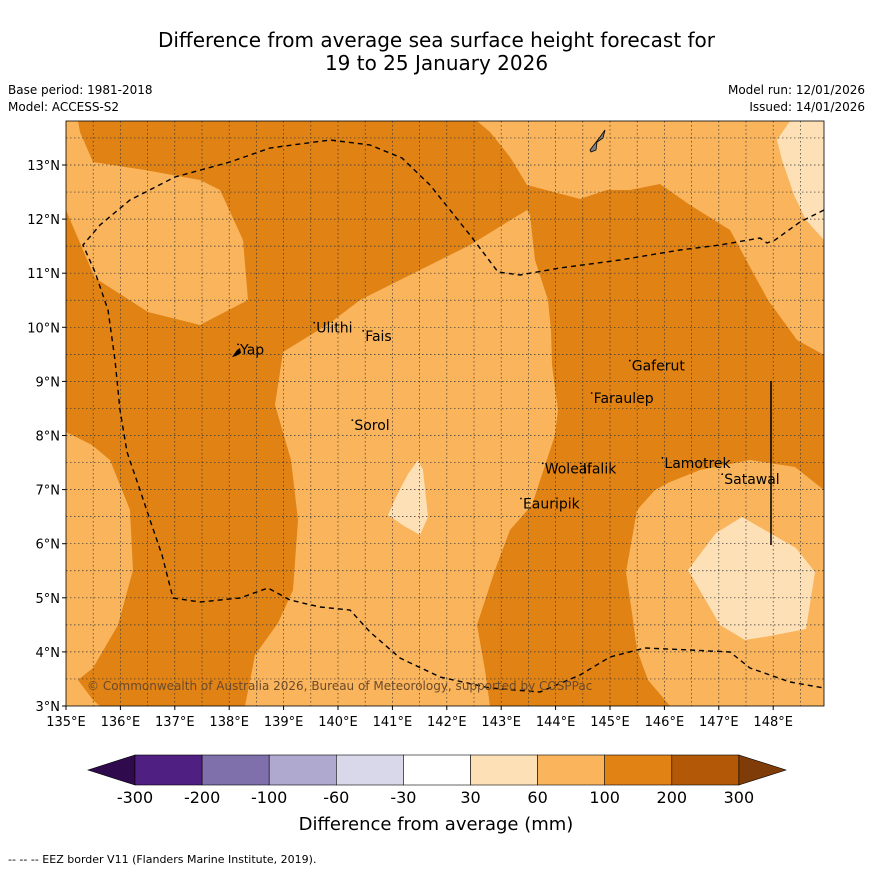 The height and width of the screenshot is (873, 873). Describe the element at coordinates (697, 464) in the screenshot. I see `place-label: Lamotrek` at that location.